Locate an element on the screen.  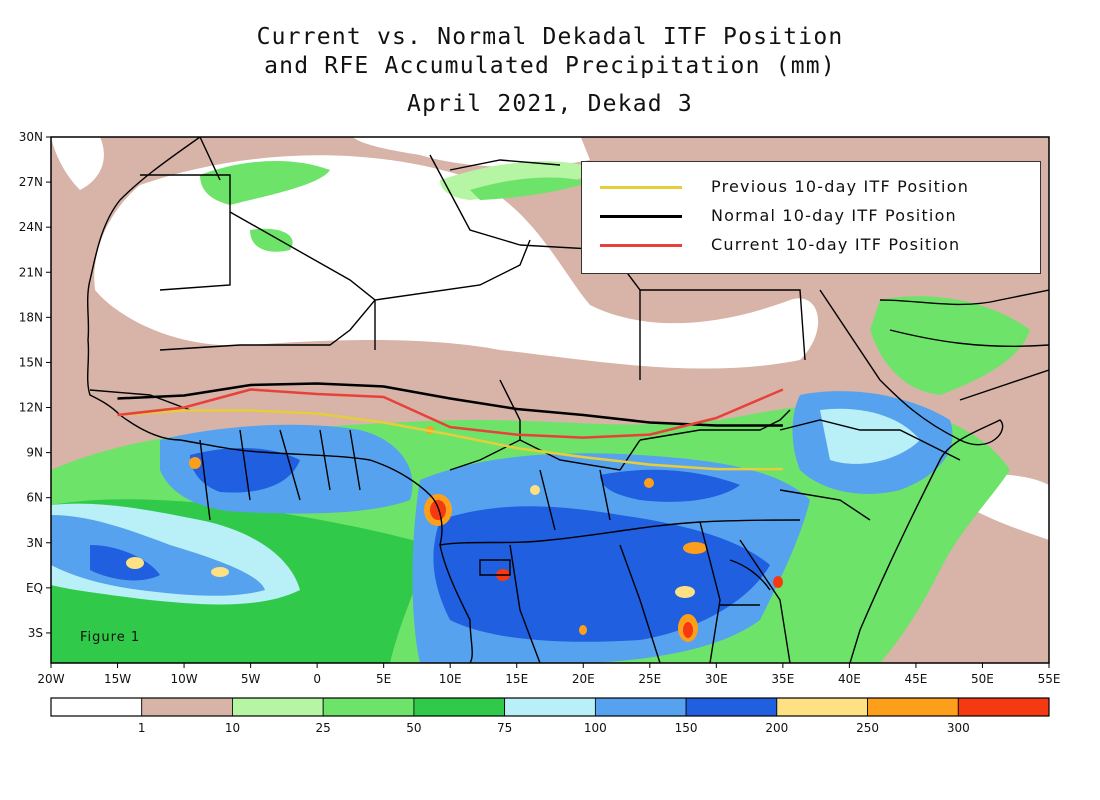
ocean-rain-dark-blue is located at coordinates (125, 563).